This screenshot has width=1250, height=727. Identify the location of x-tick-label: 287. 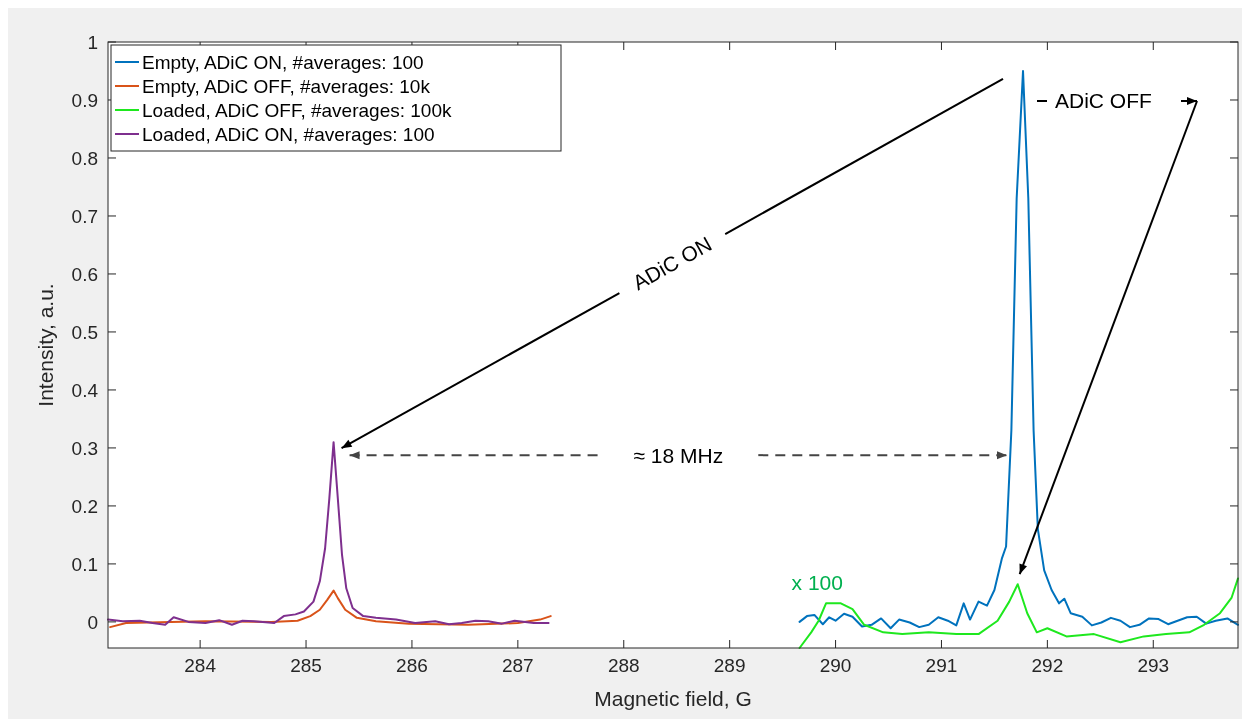
(518, 665).